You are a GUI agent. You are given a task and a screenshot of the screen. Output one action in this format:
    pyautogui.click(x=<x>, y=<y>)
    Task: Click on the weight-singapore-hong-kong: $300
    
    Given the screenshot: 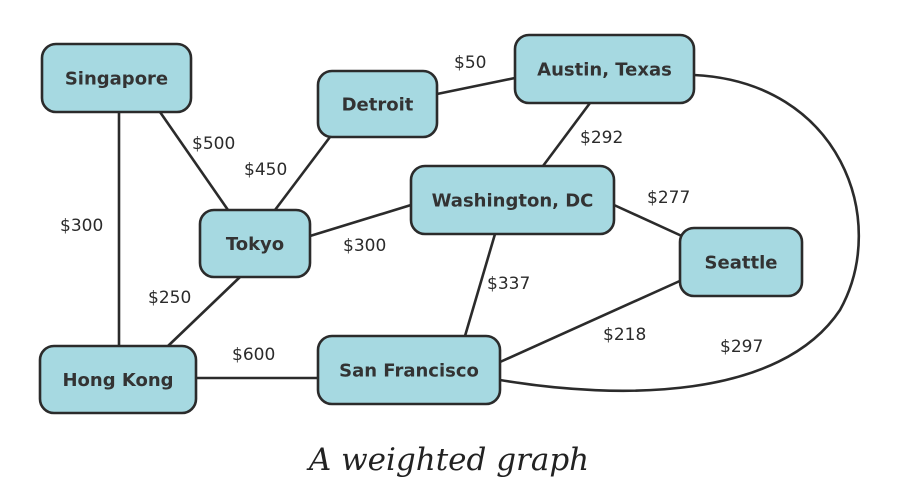 What is the action you would take?
    pyautogui.click(x=81, y=226)
    